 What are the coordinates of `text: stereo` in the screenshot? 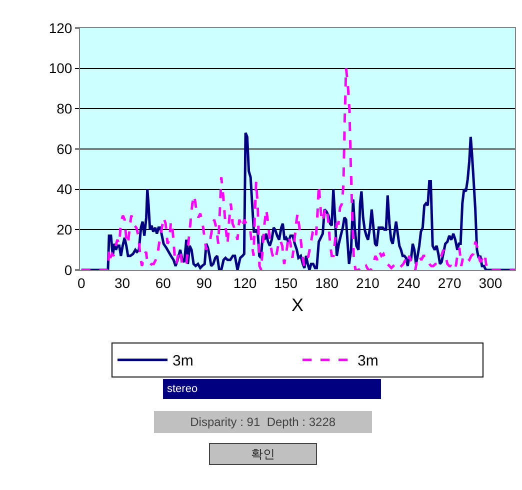 It's located at (182, 389).